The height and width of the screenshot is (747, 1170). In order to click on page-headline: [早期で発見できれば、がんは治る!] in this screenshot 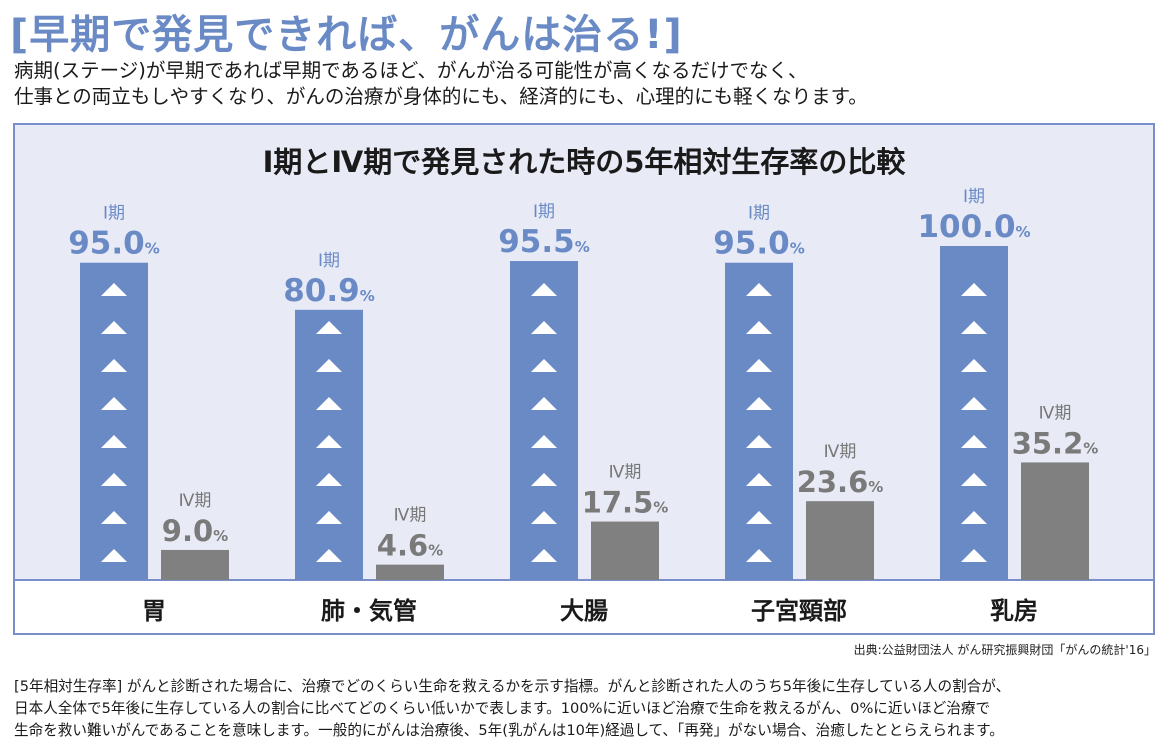, I will do `click(346, 35)`.